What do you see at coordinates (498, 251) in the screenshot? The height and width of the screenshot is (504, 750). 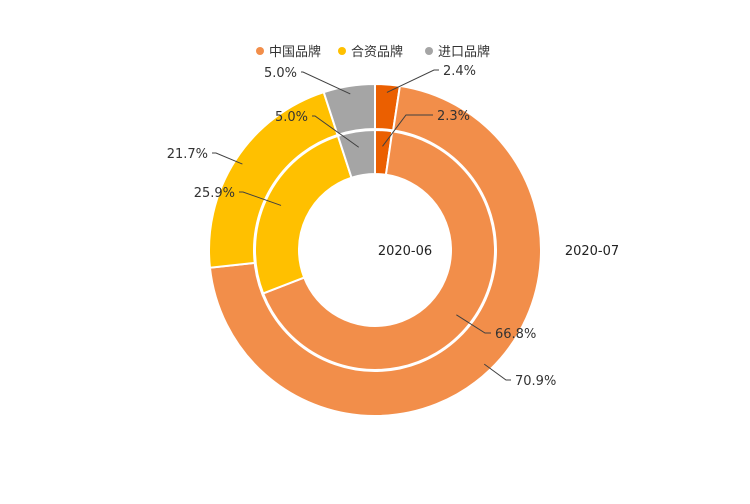 I see `series-names: 2020-06 2020-07` at bounding box center [498, 251].